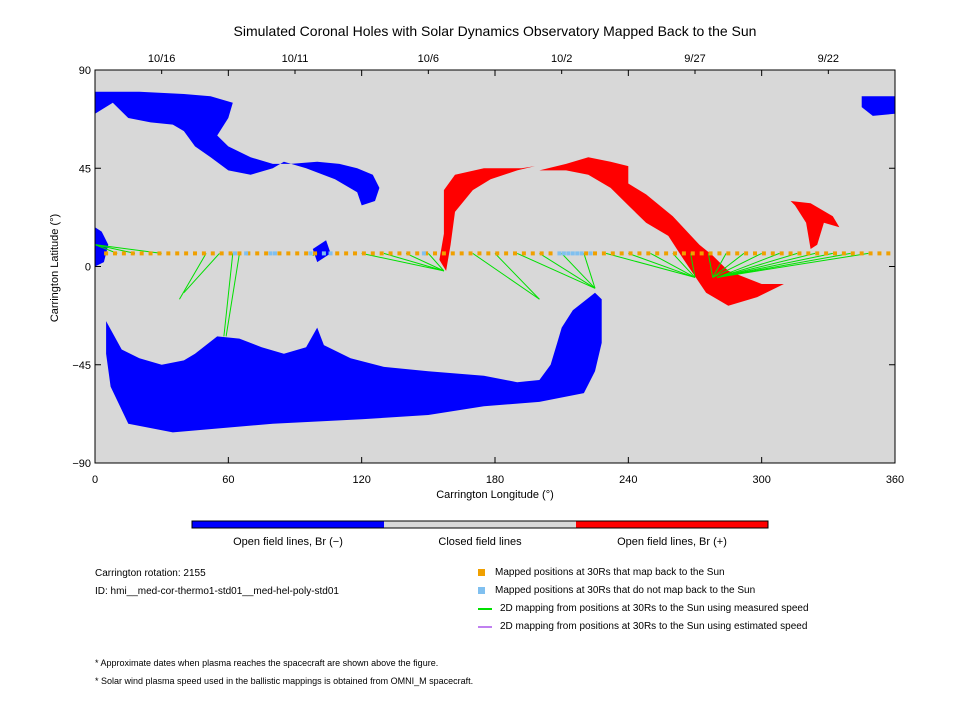 Image resolution: width=960 pixels, height=720 pixels. What do you see at coordinates (495, 495) in the screenshot?
I see `x-axis-label: Carrington Longitude (°)` at bounding box center [495, 495].